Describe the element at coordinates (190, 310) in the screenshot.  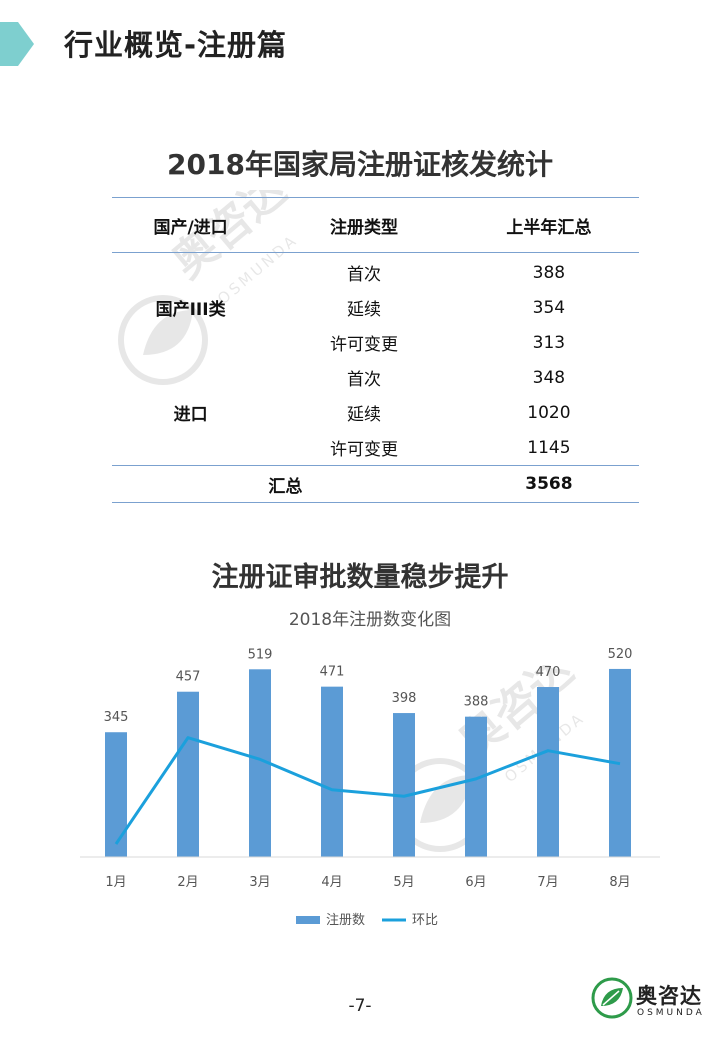
I see `group-label-domestic: 国产III类` at that location.